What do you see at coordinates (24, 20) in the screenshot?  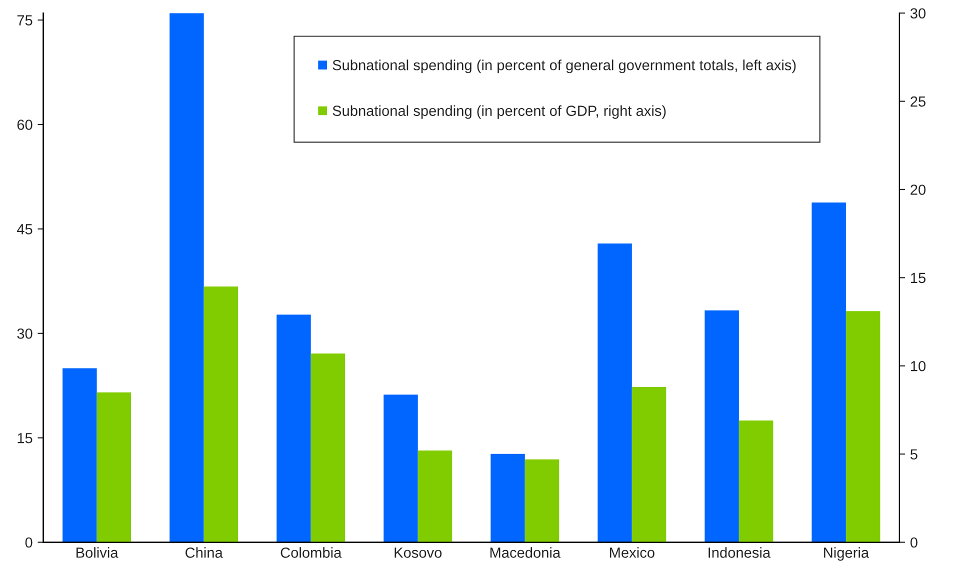 I see `y-tick-label: 75` at bounding box center [24, 20].